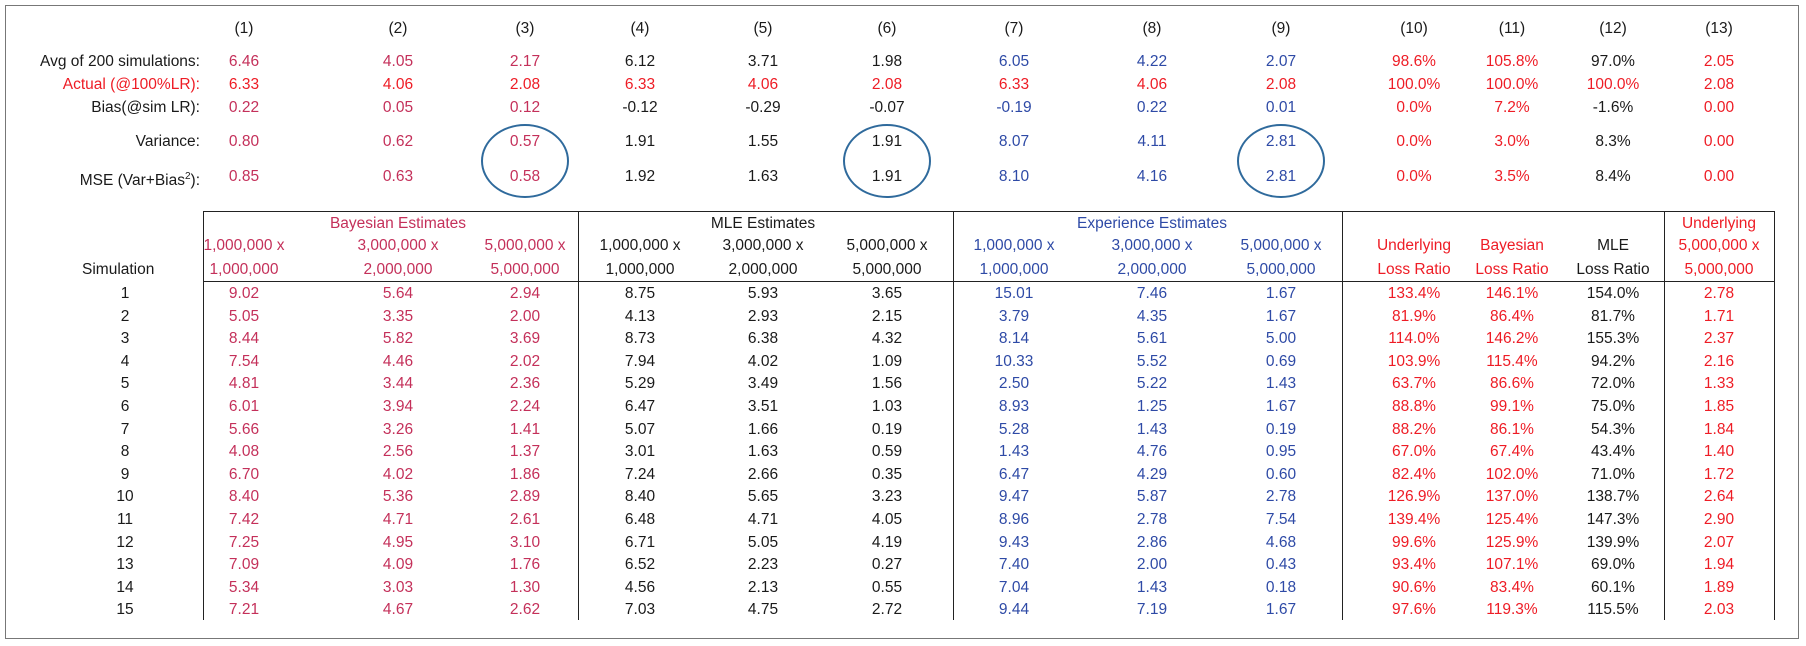  What do you see at coordinates (1613, 384) in the screenshot?
I see `table-cell: 72.0%` at bounding box center [1613, 384].